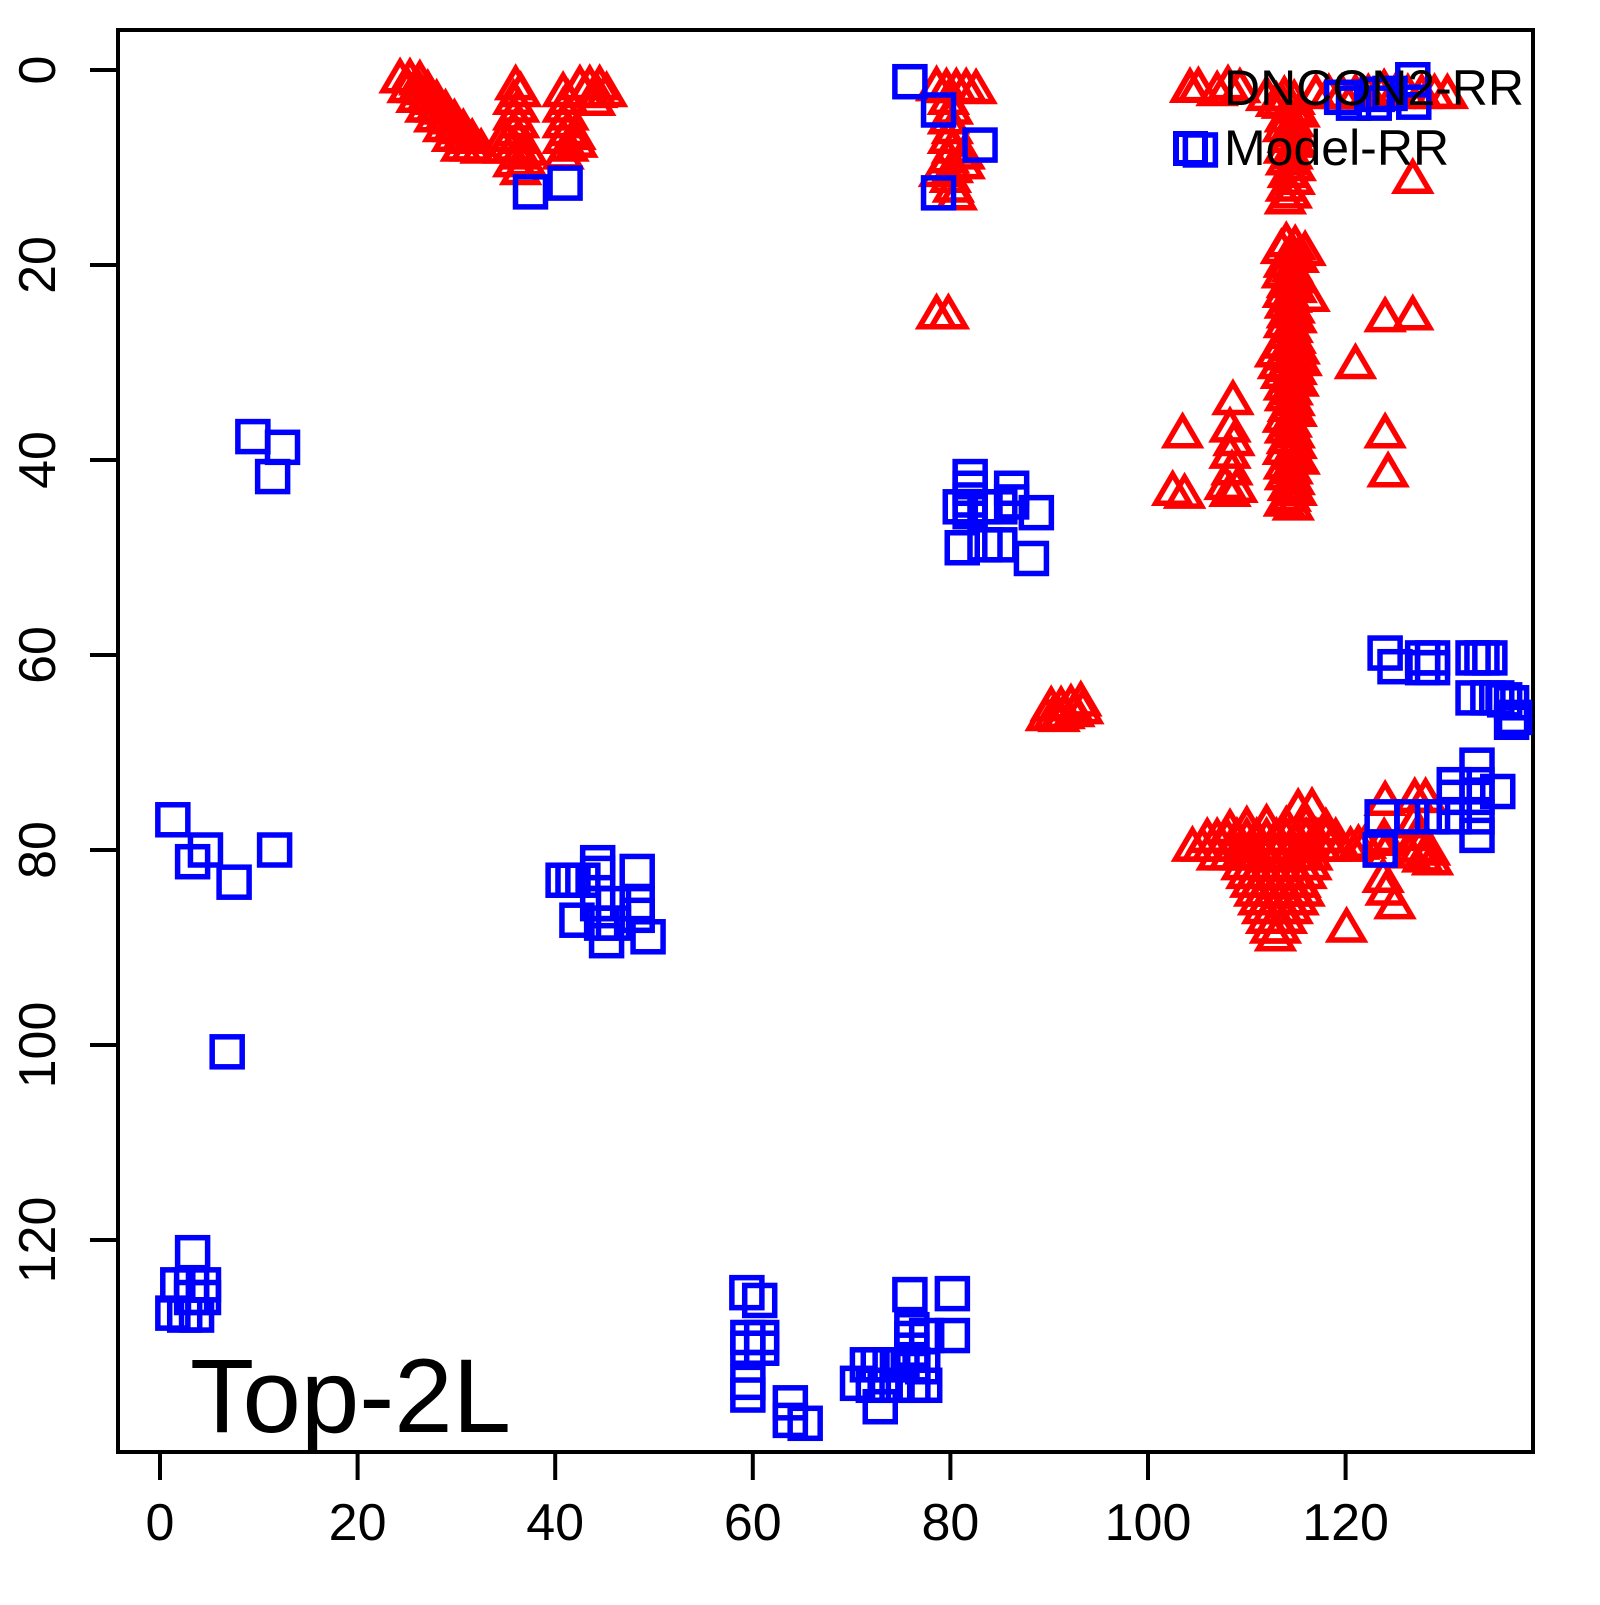 The image size is (1600, 1605). What do you see at coordinates (38, 265) in the screenshot?
I see `y-tick-label: 20` at bounding box center [38, 265].